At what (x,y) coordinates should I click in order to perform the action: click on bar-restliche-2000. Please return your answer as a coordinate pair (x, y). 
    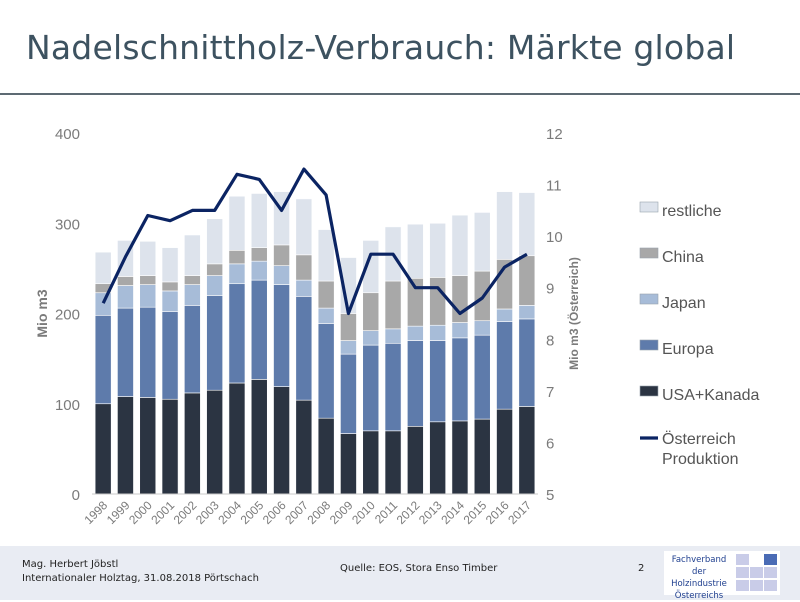
    Looking at the image, I should click on (148, 258).